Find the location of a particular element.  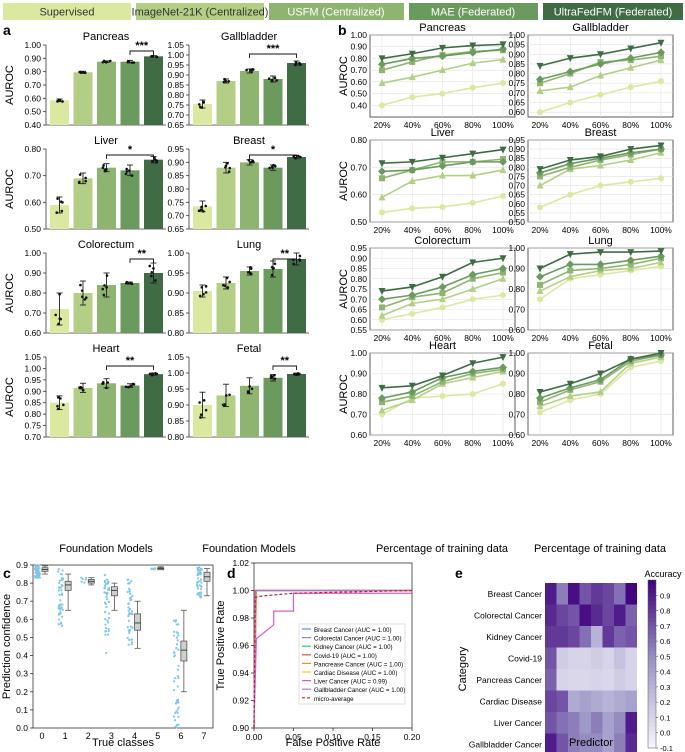

b-colorectum-ytick-label: 0.70 is located at coordinates (358, 299).